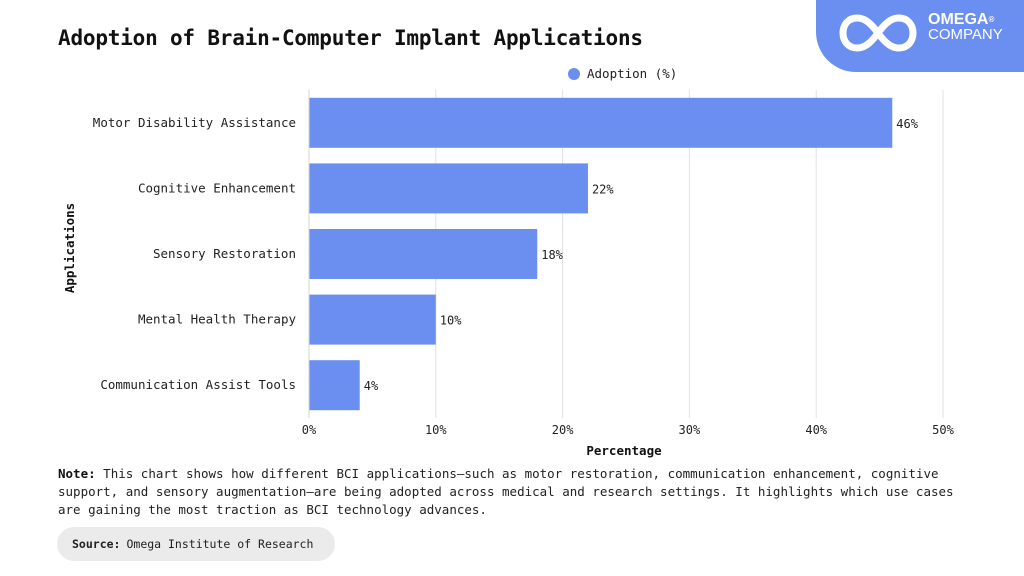 This screenshot has height=576, width=1024. Describe the element at coordinates (194, 122) in the screenshot. I see `y-category-label: Motor Disability Assistance` at that location.